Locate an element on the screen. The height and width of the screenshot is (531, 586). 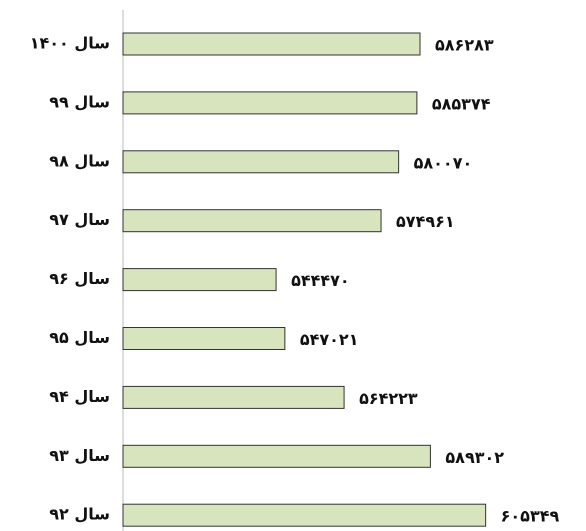
value-label: ۶۰۵۳۴۹ is located at coordinates (530, 516).